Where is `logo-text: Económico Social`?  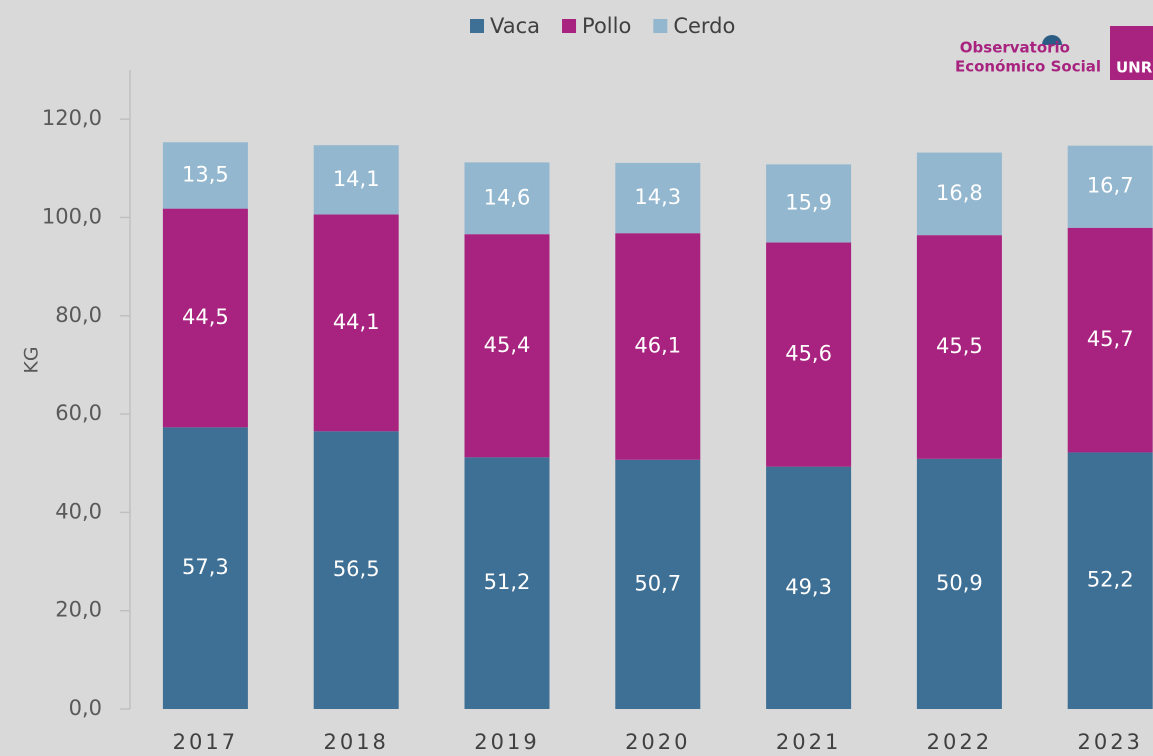 logo-text: Económico Social is located at coordinates (1028, 67).